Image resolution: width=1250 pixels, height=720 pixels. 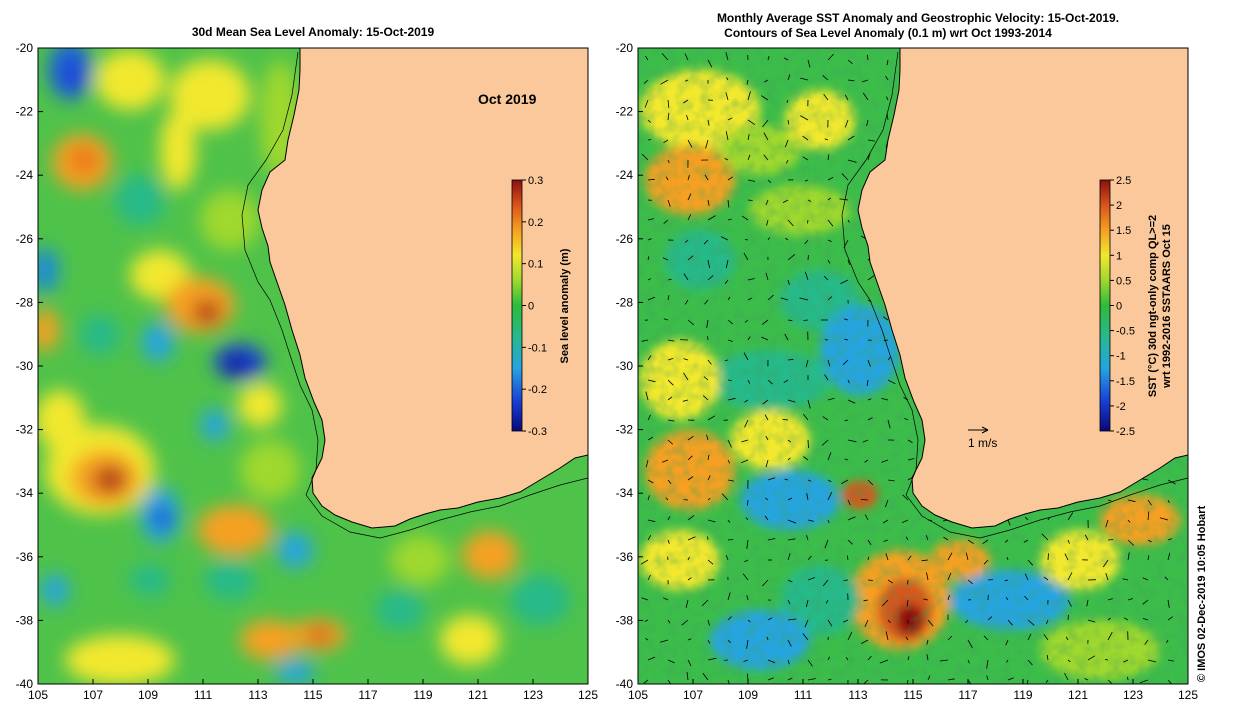 I want to click on y-tick-label: -28, so click(x=625, y=302).